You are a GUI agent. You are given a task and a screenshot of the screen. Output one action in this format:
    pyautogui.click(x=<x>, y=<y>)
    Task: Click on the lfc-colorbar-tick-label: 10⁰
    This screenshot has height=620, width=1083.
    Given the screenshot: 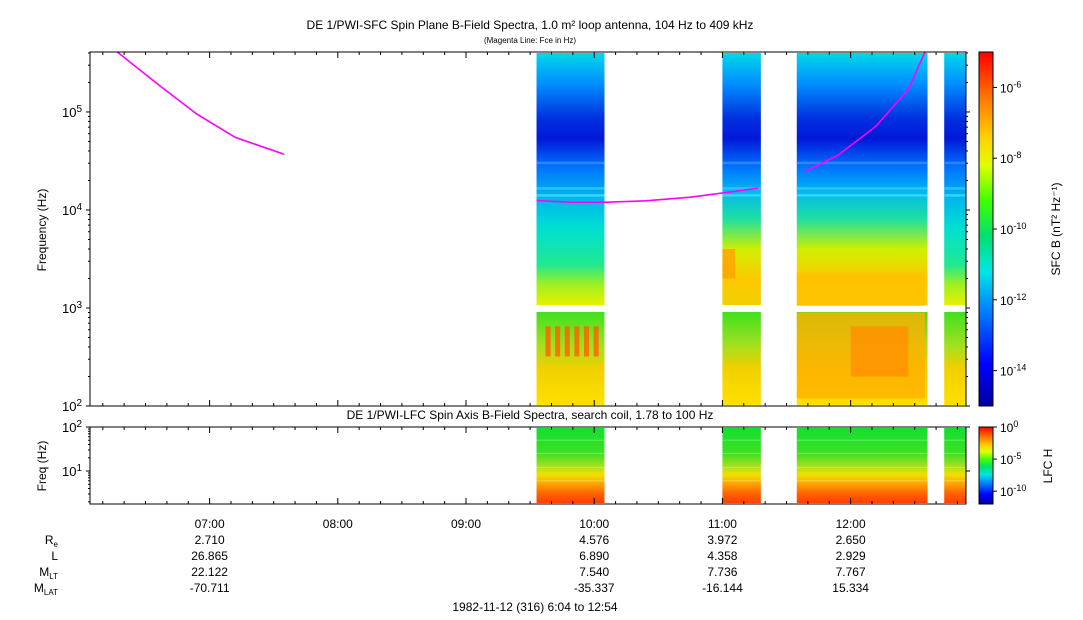 What is the action you would take?
    pyautogui.click(x=1009, y=427)
    